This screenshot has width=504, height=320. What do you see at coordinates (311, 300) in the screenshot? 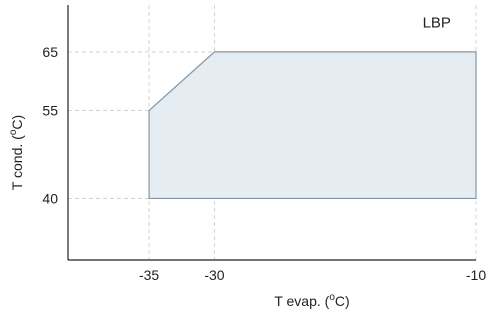
I see `x-axis-label: T evap. (oC)` at bounding box center [311, 300].